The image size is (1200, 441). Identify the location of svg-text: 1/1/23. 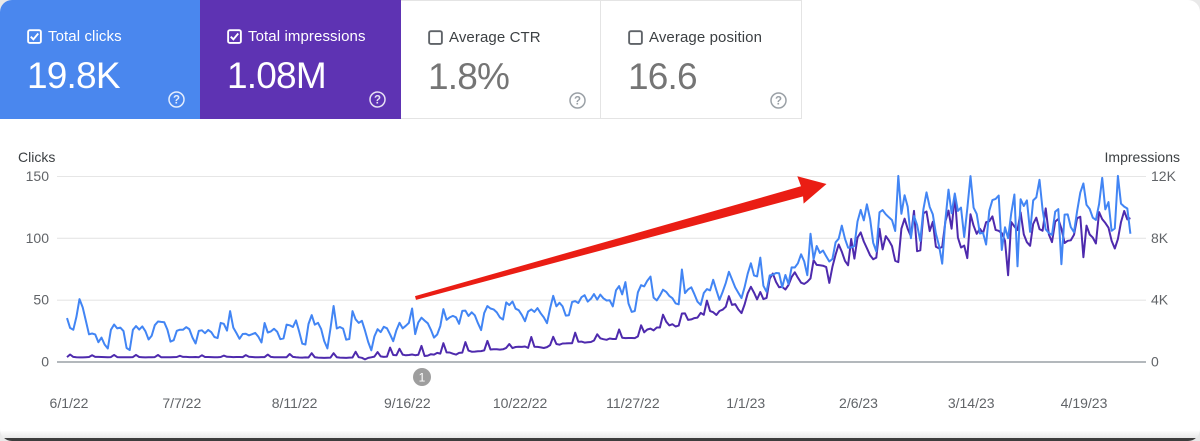
(745, 403).